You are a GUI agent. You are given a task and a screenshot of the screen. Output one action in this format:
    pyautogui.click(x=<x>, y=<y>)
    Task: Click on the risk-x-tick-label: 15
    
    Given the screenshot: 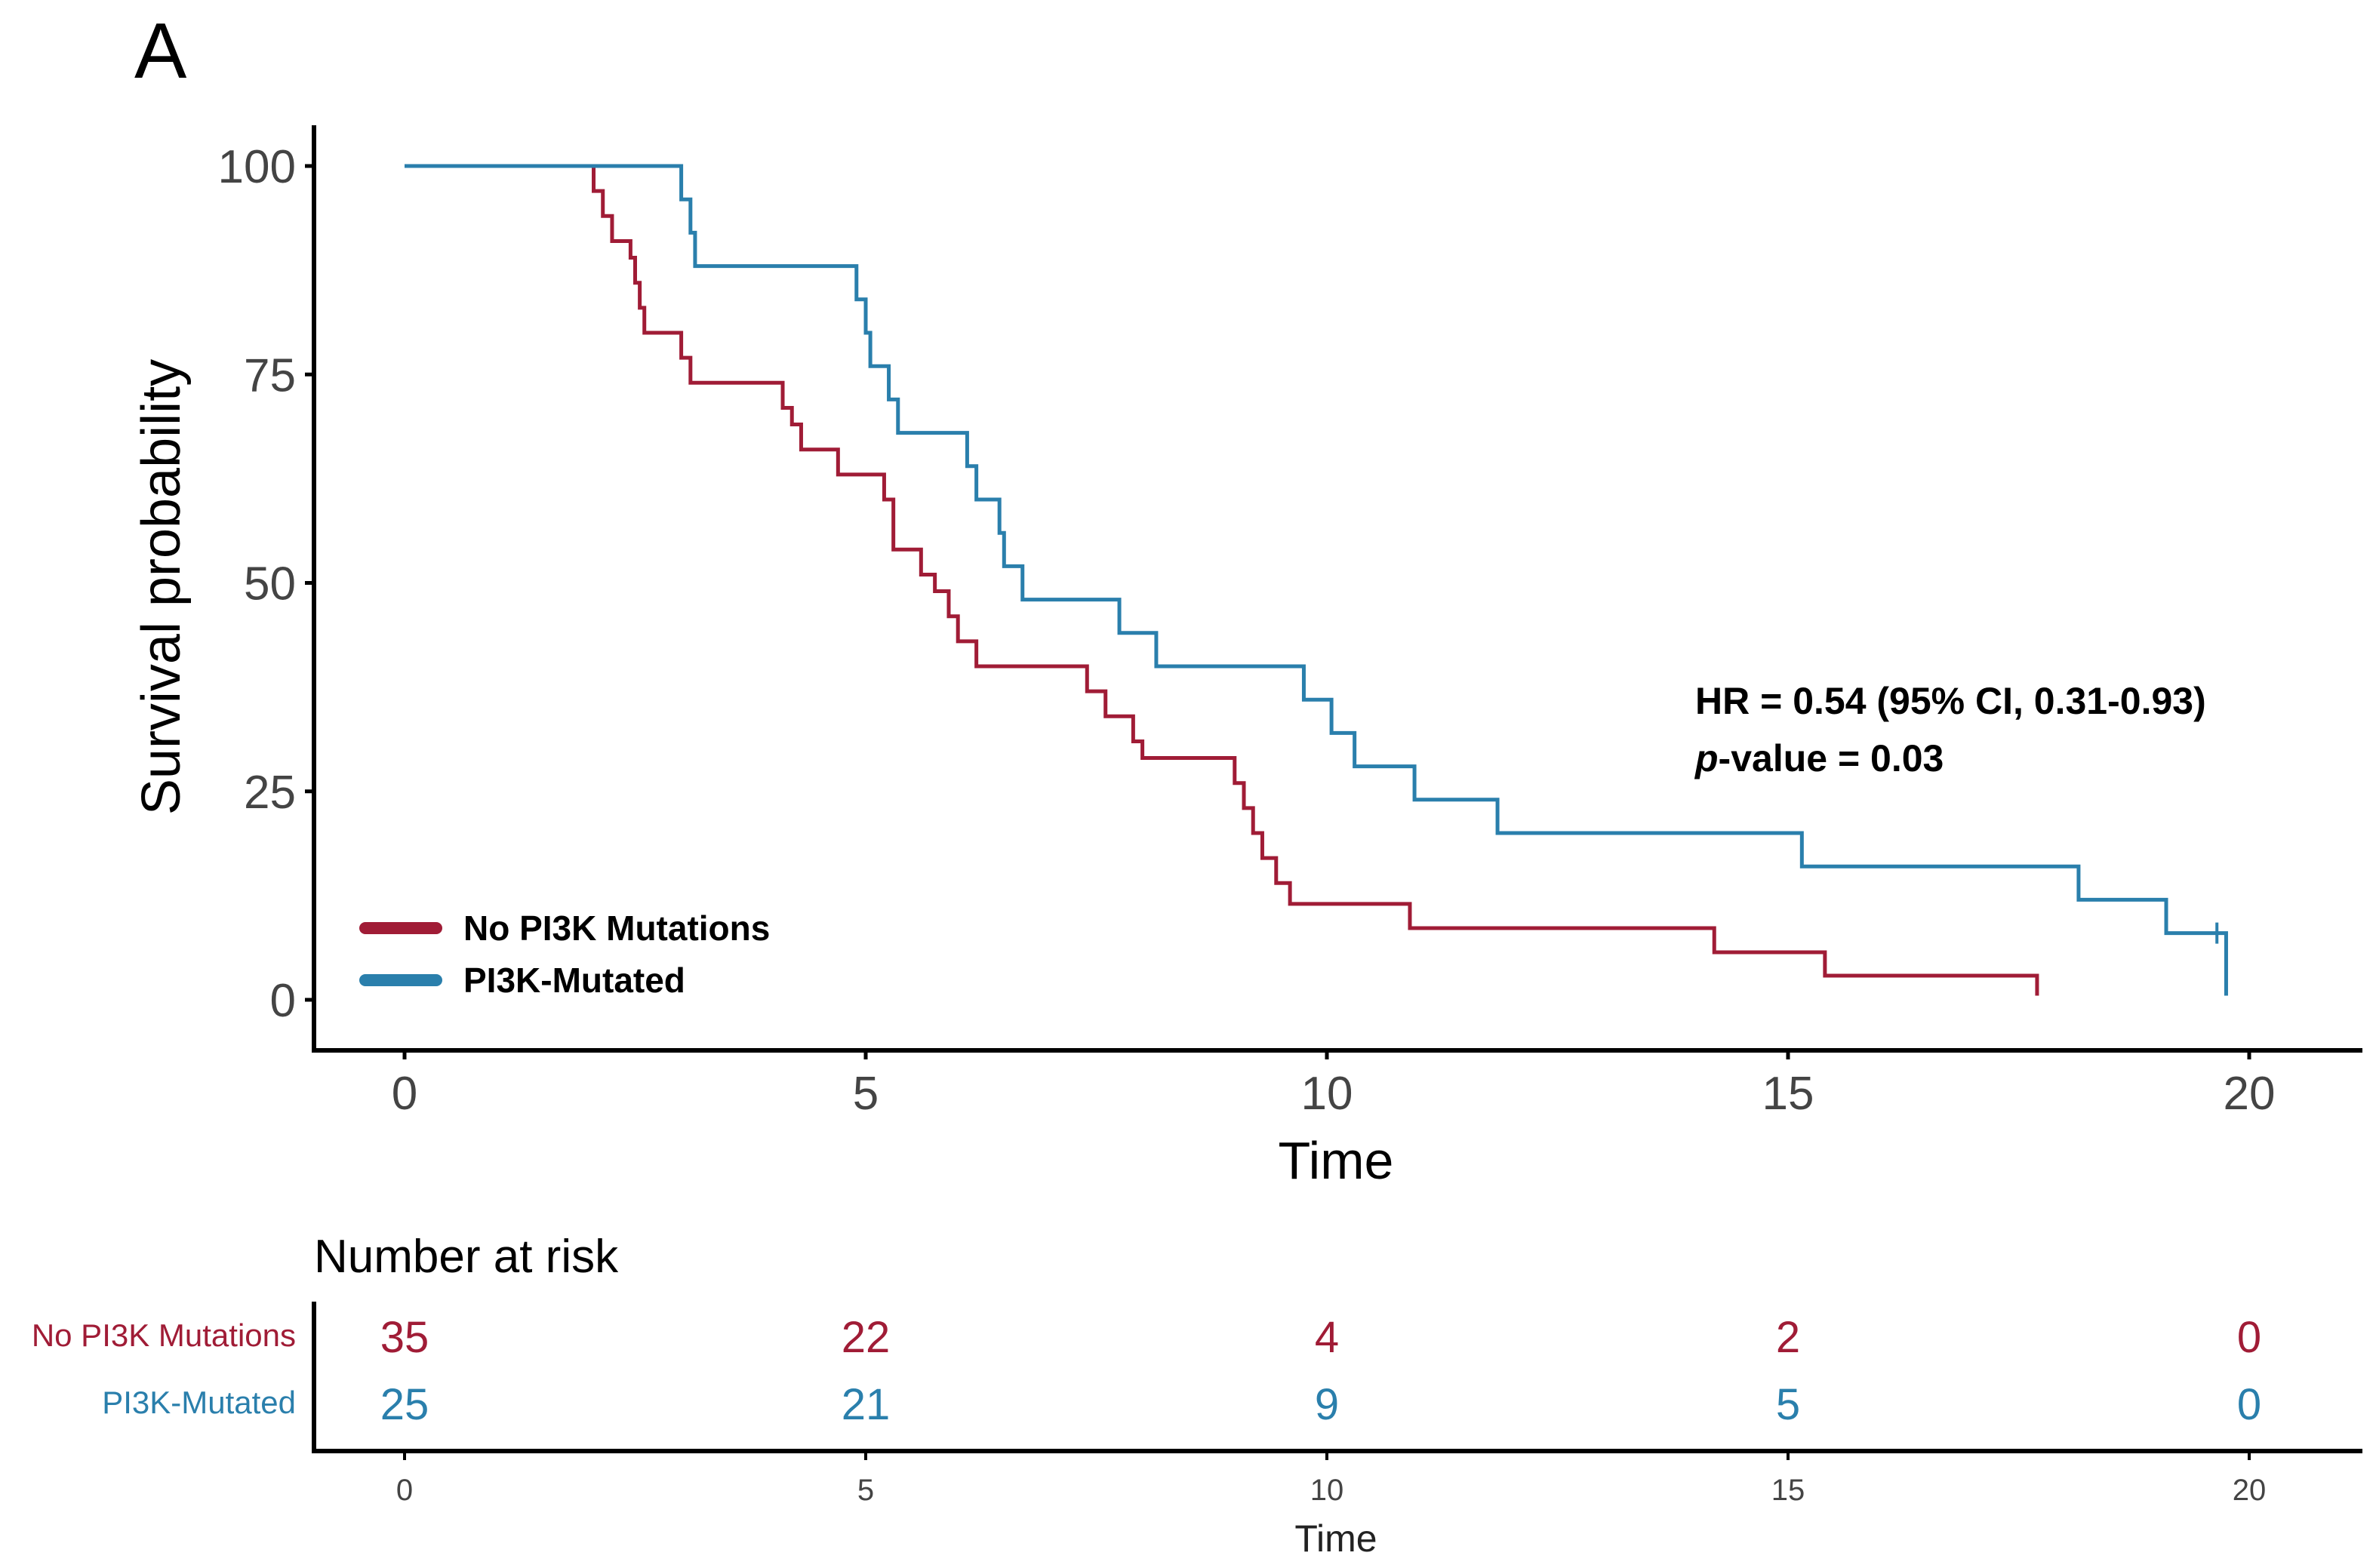 What is the action you would take?
    pyautogui.click(x=1788, y=1490)
    